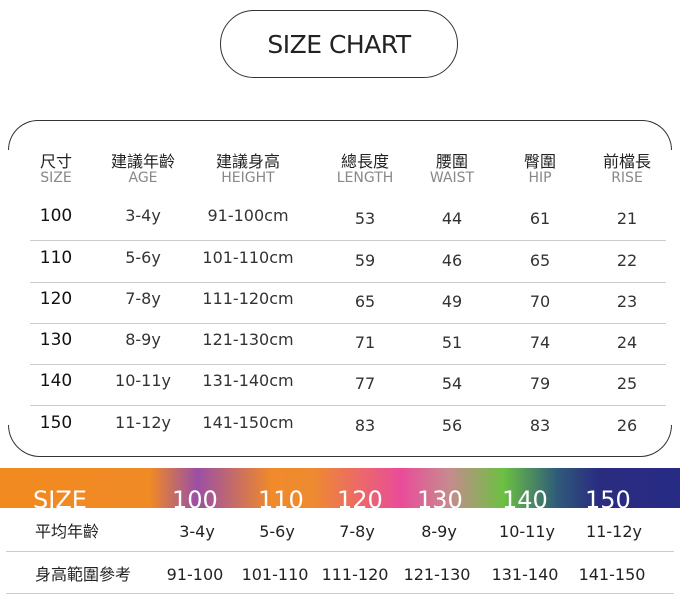 The height and width of the screenshot is (608, 680). What do you see at coordinates (452, 161) in the screenshot?
I see `header-zh: 腰圍` at bounding box center [452, 161].